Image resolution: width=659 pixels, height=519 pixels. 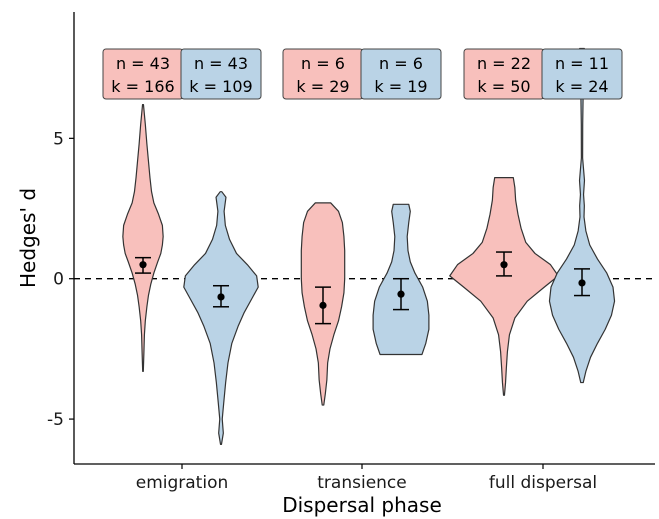 I want to click on y-axis-title: Hedges' d, so click(x=28, y=238).